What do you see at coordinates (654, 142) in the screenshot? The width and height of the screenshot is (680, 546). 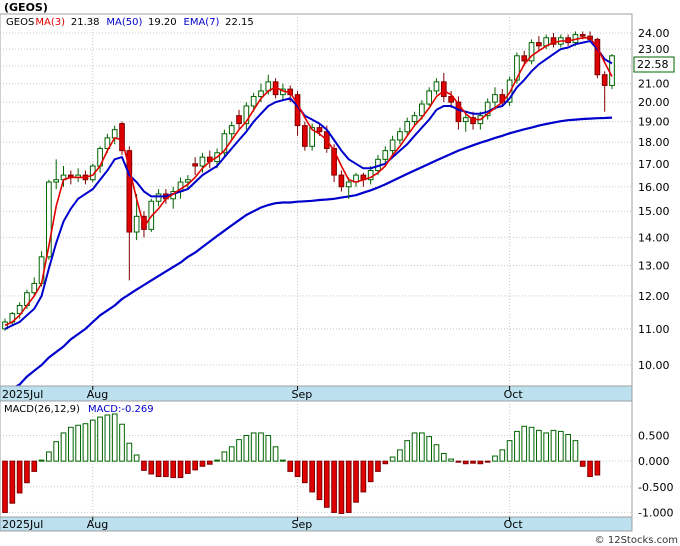 I see `price-y-tick: 18.00` at bounding box center [654, 142].